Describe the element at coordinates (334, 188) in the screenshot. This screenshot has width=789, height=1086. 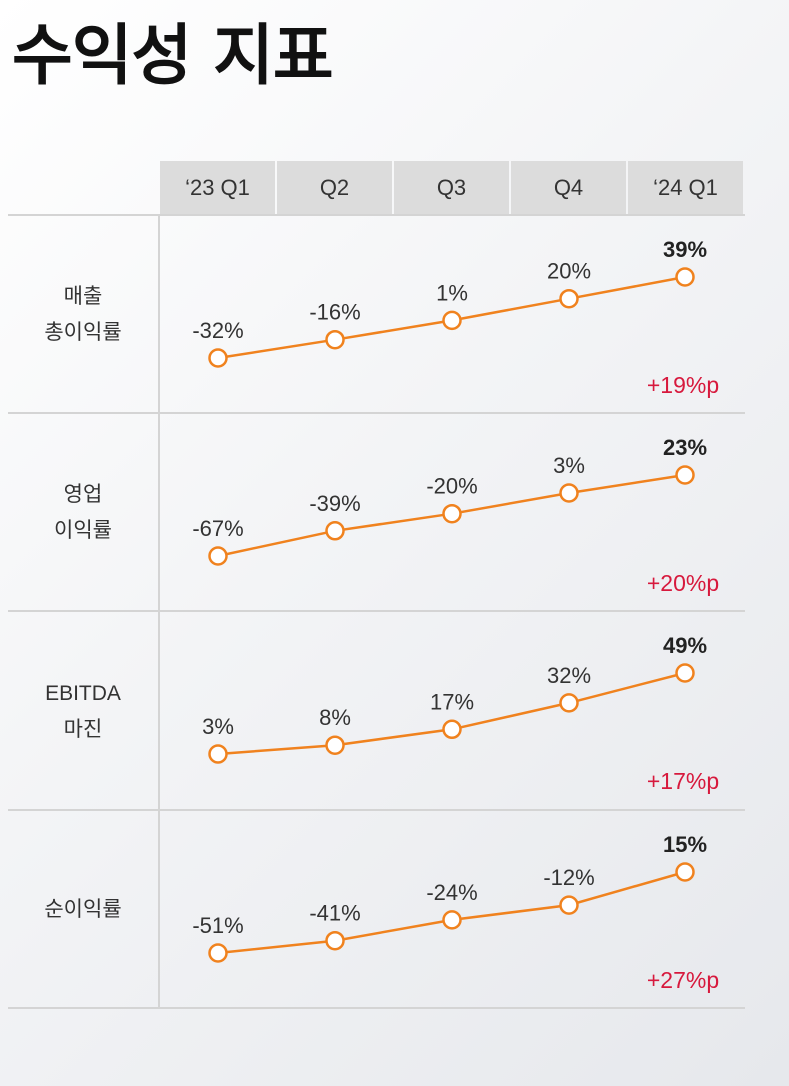
I see `header-q2: Q2` at that location.